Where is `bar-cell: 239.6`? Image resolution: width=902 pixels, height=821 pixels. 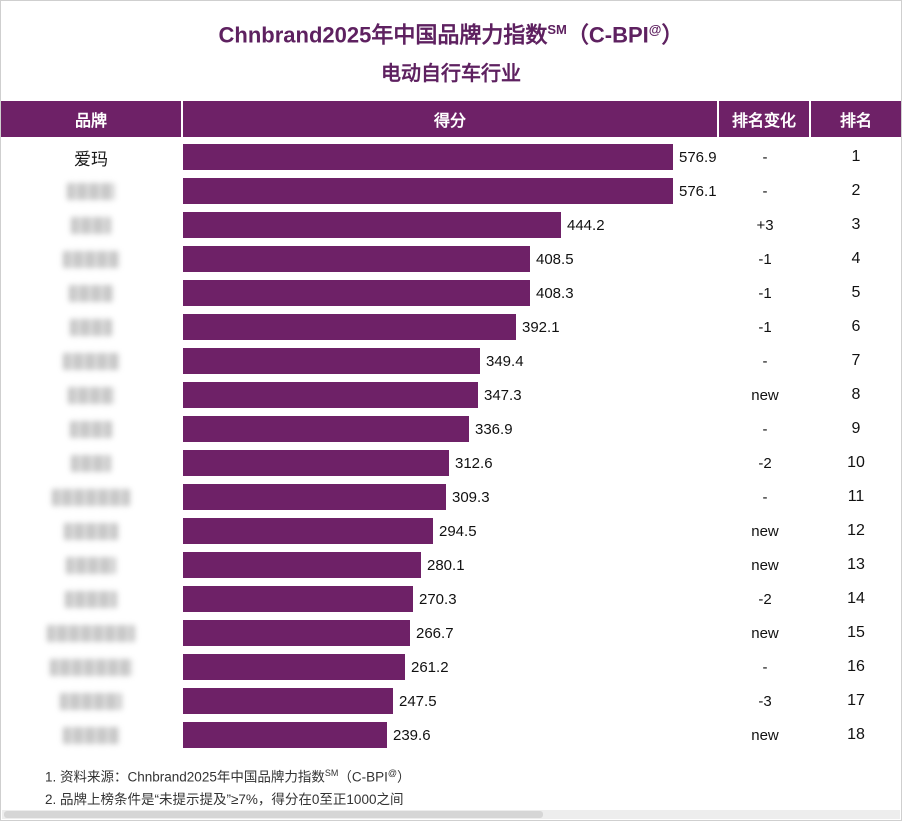 bar-cell: 239.6 is located at coordinates (450, 735).